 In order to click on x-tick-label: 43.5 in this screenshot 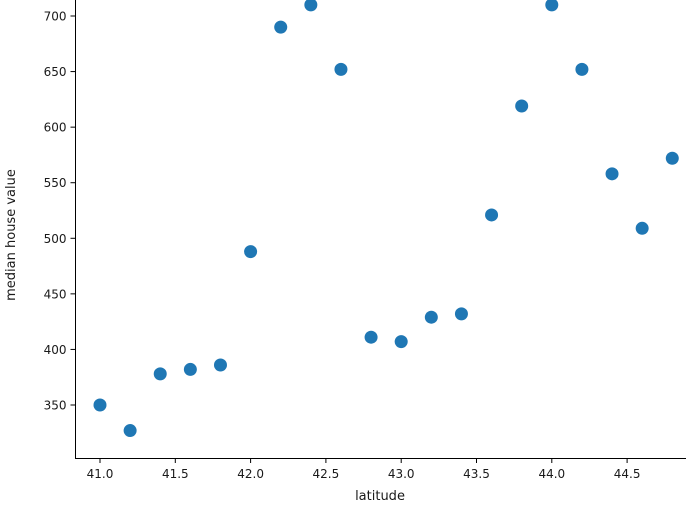, I will do `click(476, 474)`.